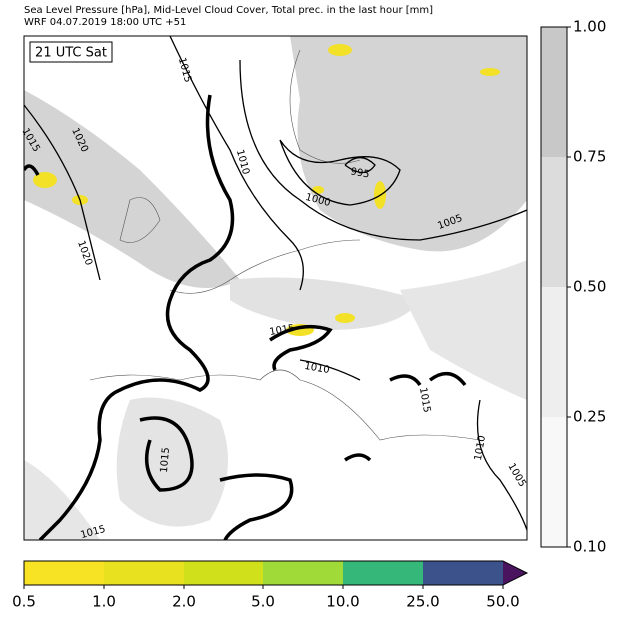 The height and width of the screenshot is (621, 618). What do you see at coordinates (589, 417) in the screenshot?
I see `cloud-tick-label: 0.25` at bounding box center [589, 417].